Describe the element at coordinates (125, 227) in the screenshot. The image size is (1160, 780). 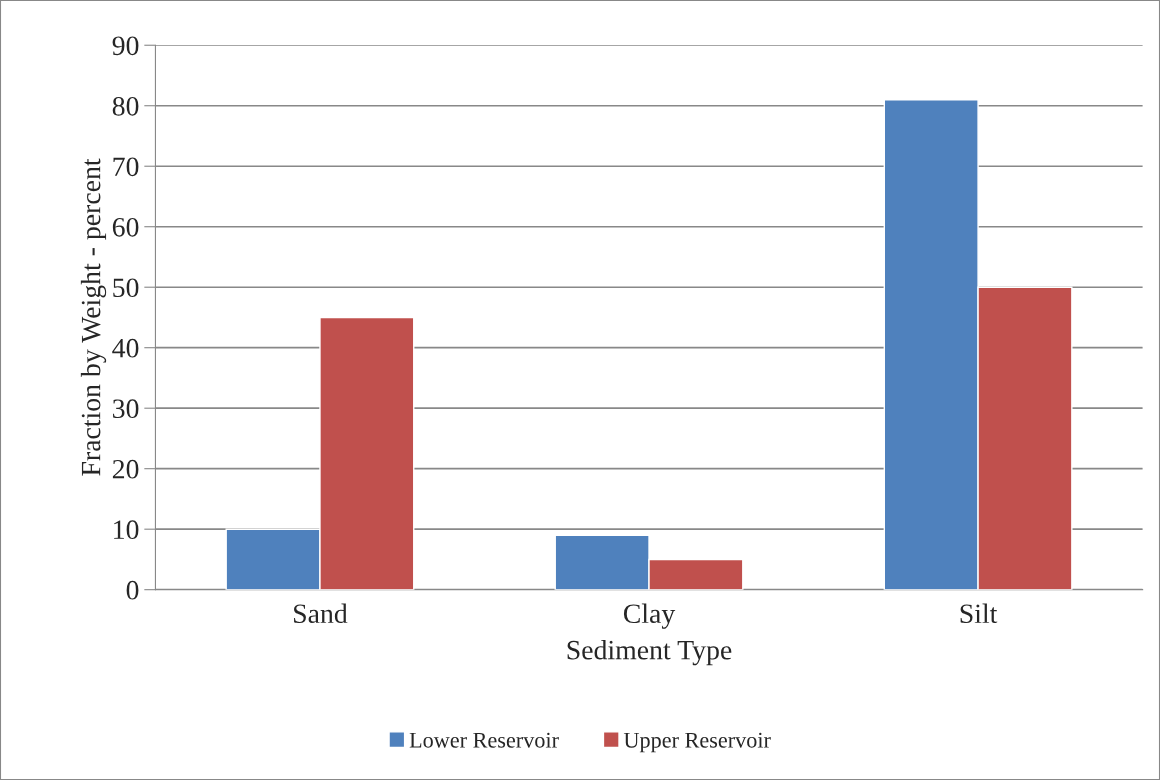
I see `y-tick-label: 60` at that location.